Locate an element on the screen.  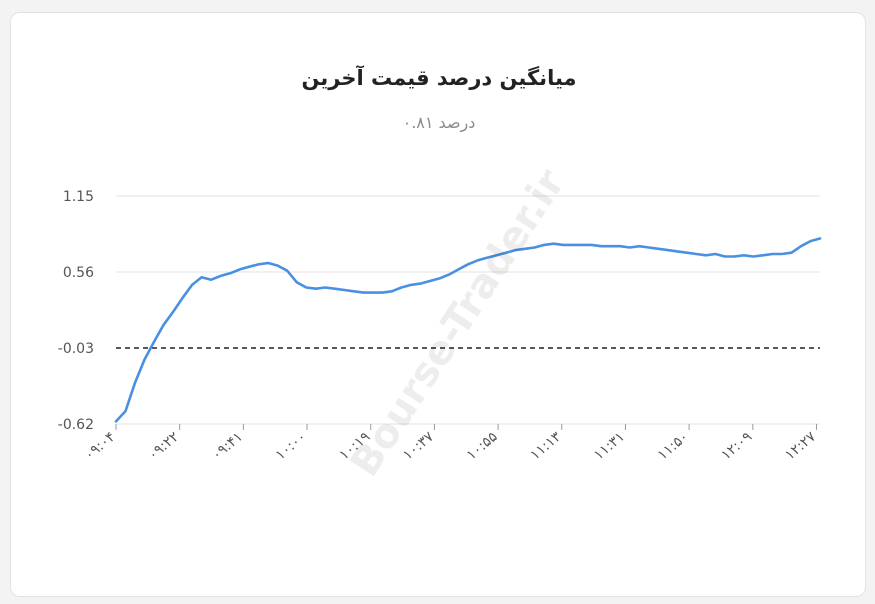
y-tick-label: -0.62 is located at coordinates (76, 425).